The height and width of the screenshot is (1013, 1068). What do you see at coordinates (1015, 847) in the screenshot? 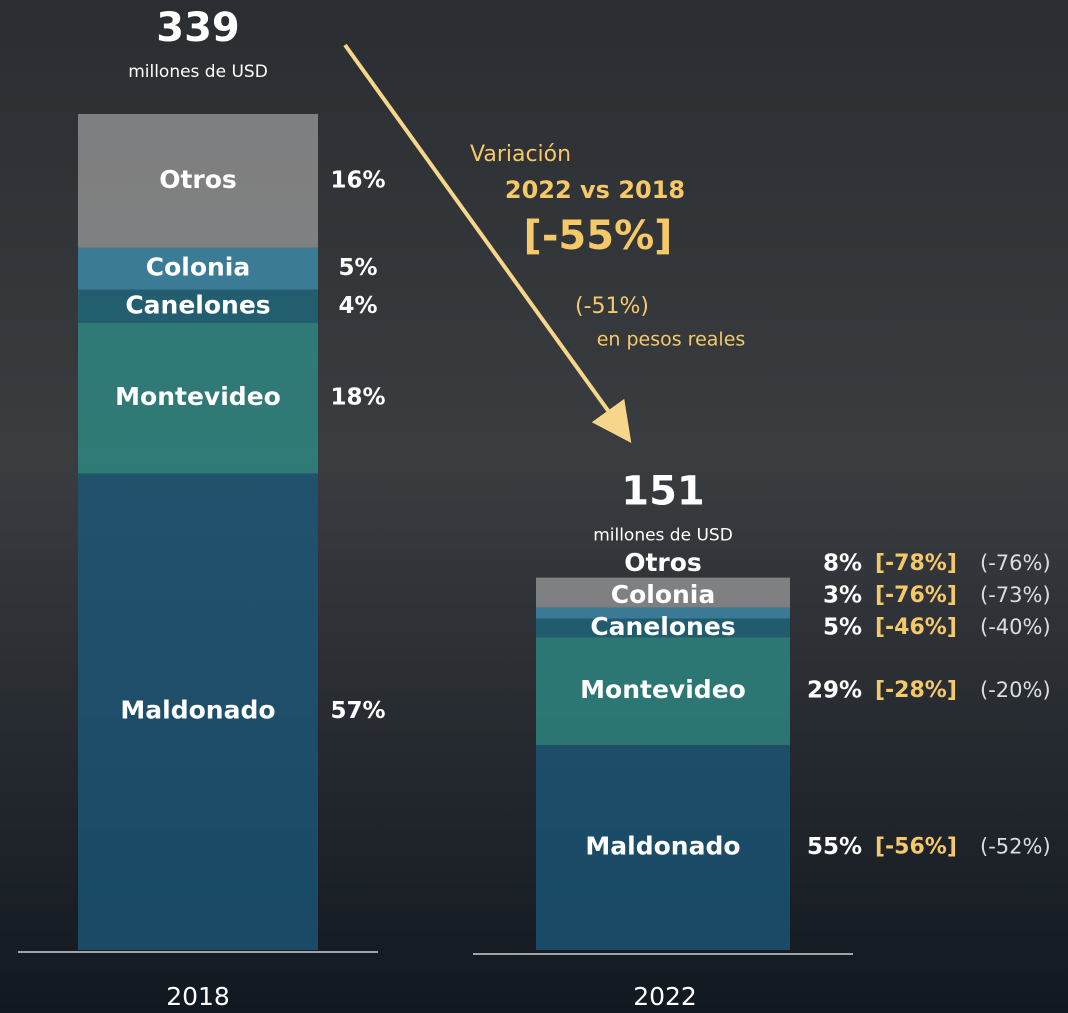
I see `change-real-label: (-52%)` at bounding box center [1015, 847].